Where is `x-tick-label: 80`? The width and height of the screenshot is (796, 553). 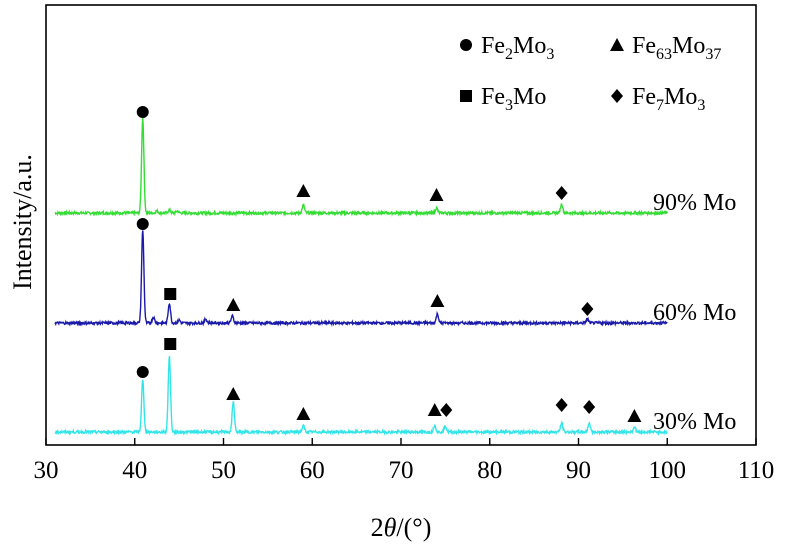
x-tick-label: 80 is located at coordinates (489, 470).